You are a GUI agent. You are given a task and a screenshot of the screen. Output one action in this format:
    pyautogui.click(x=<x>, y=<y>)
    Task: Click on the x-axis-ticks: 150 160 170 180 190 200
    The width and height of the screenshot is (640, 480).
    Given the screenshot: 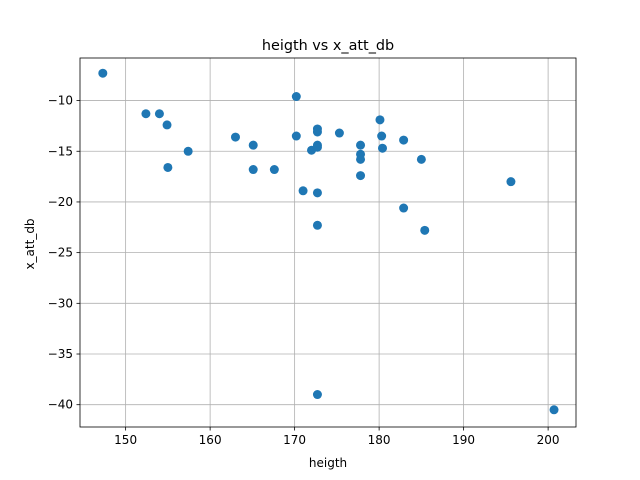 What is the action you would take?
    pyautogui.click(x=337, y=437)
    